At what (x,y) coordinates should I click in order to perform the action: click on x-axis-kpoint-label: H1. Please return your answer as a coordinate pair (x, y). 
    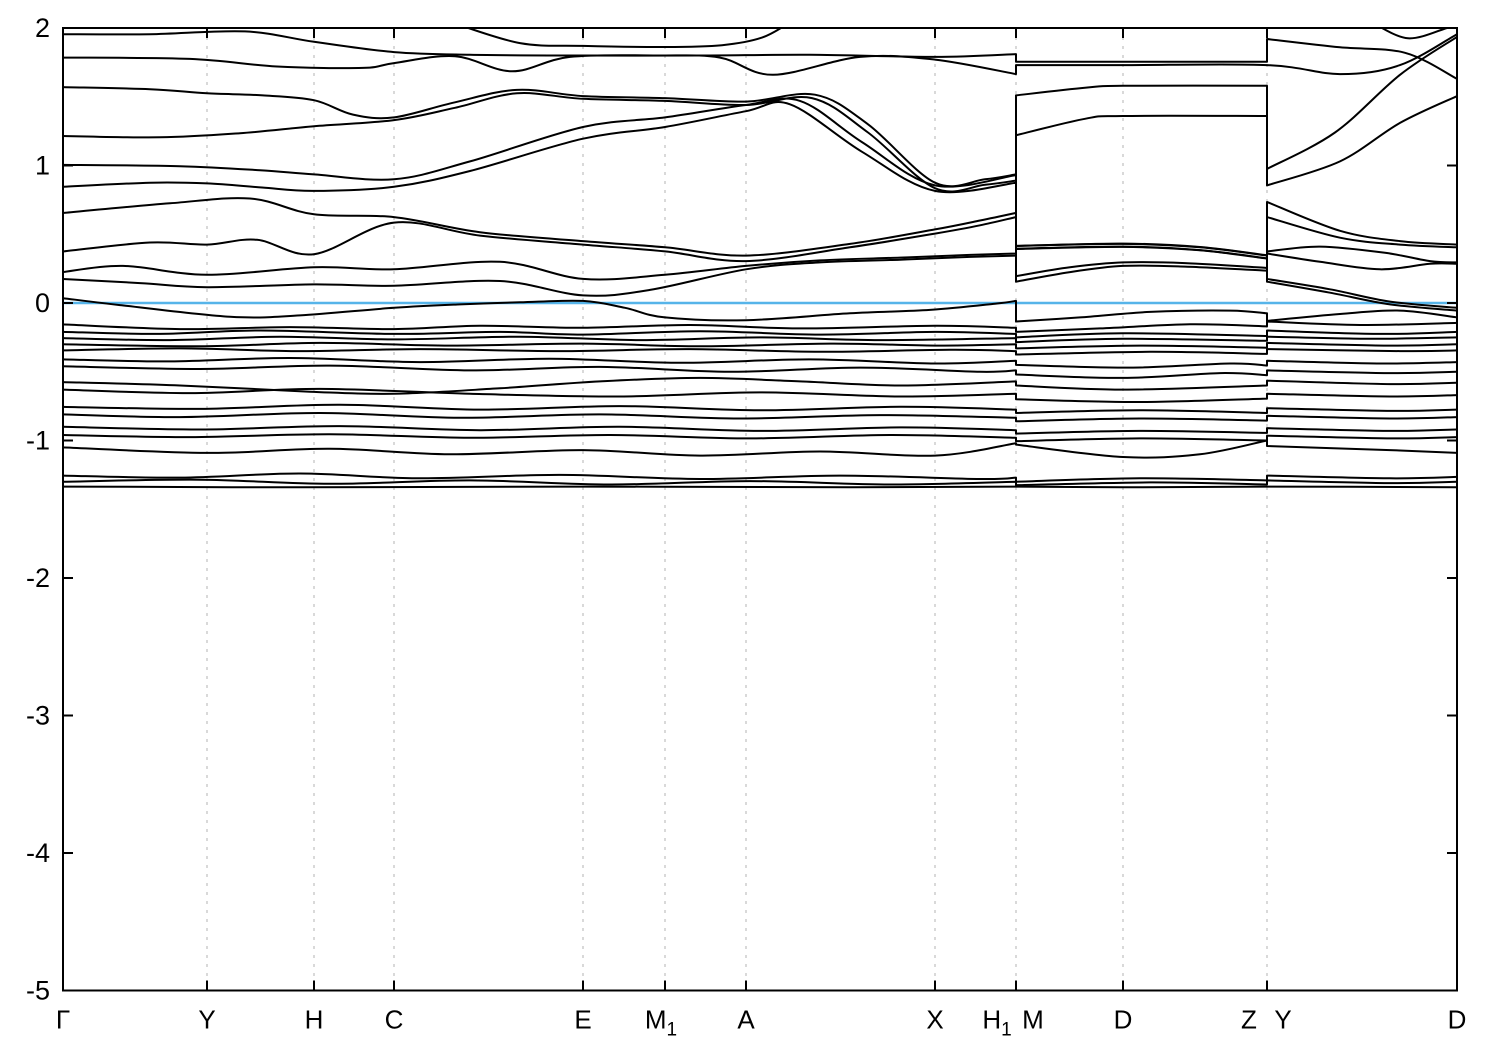
    Looking at the image, I should click on (996, 1023).